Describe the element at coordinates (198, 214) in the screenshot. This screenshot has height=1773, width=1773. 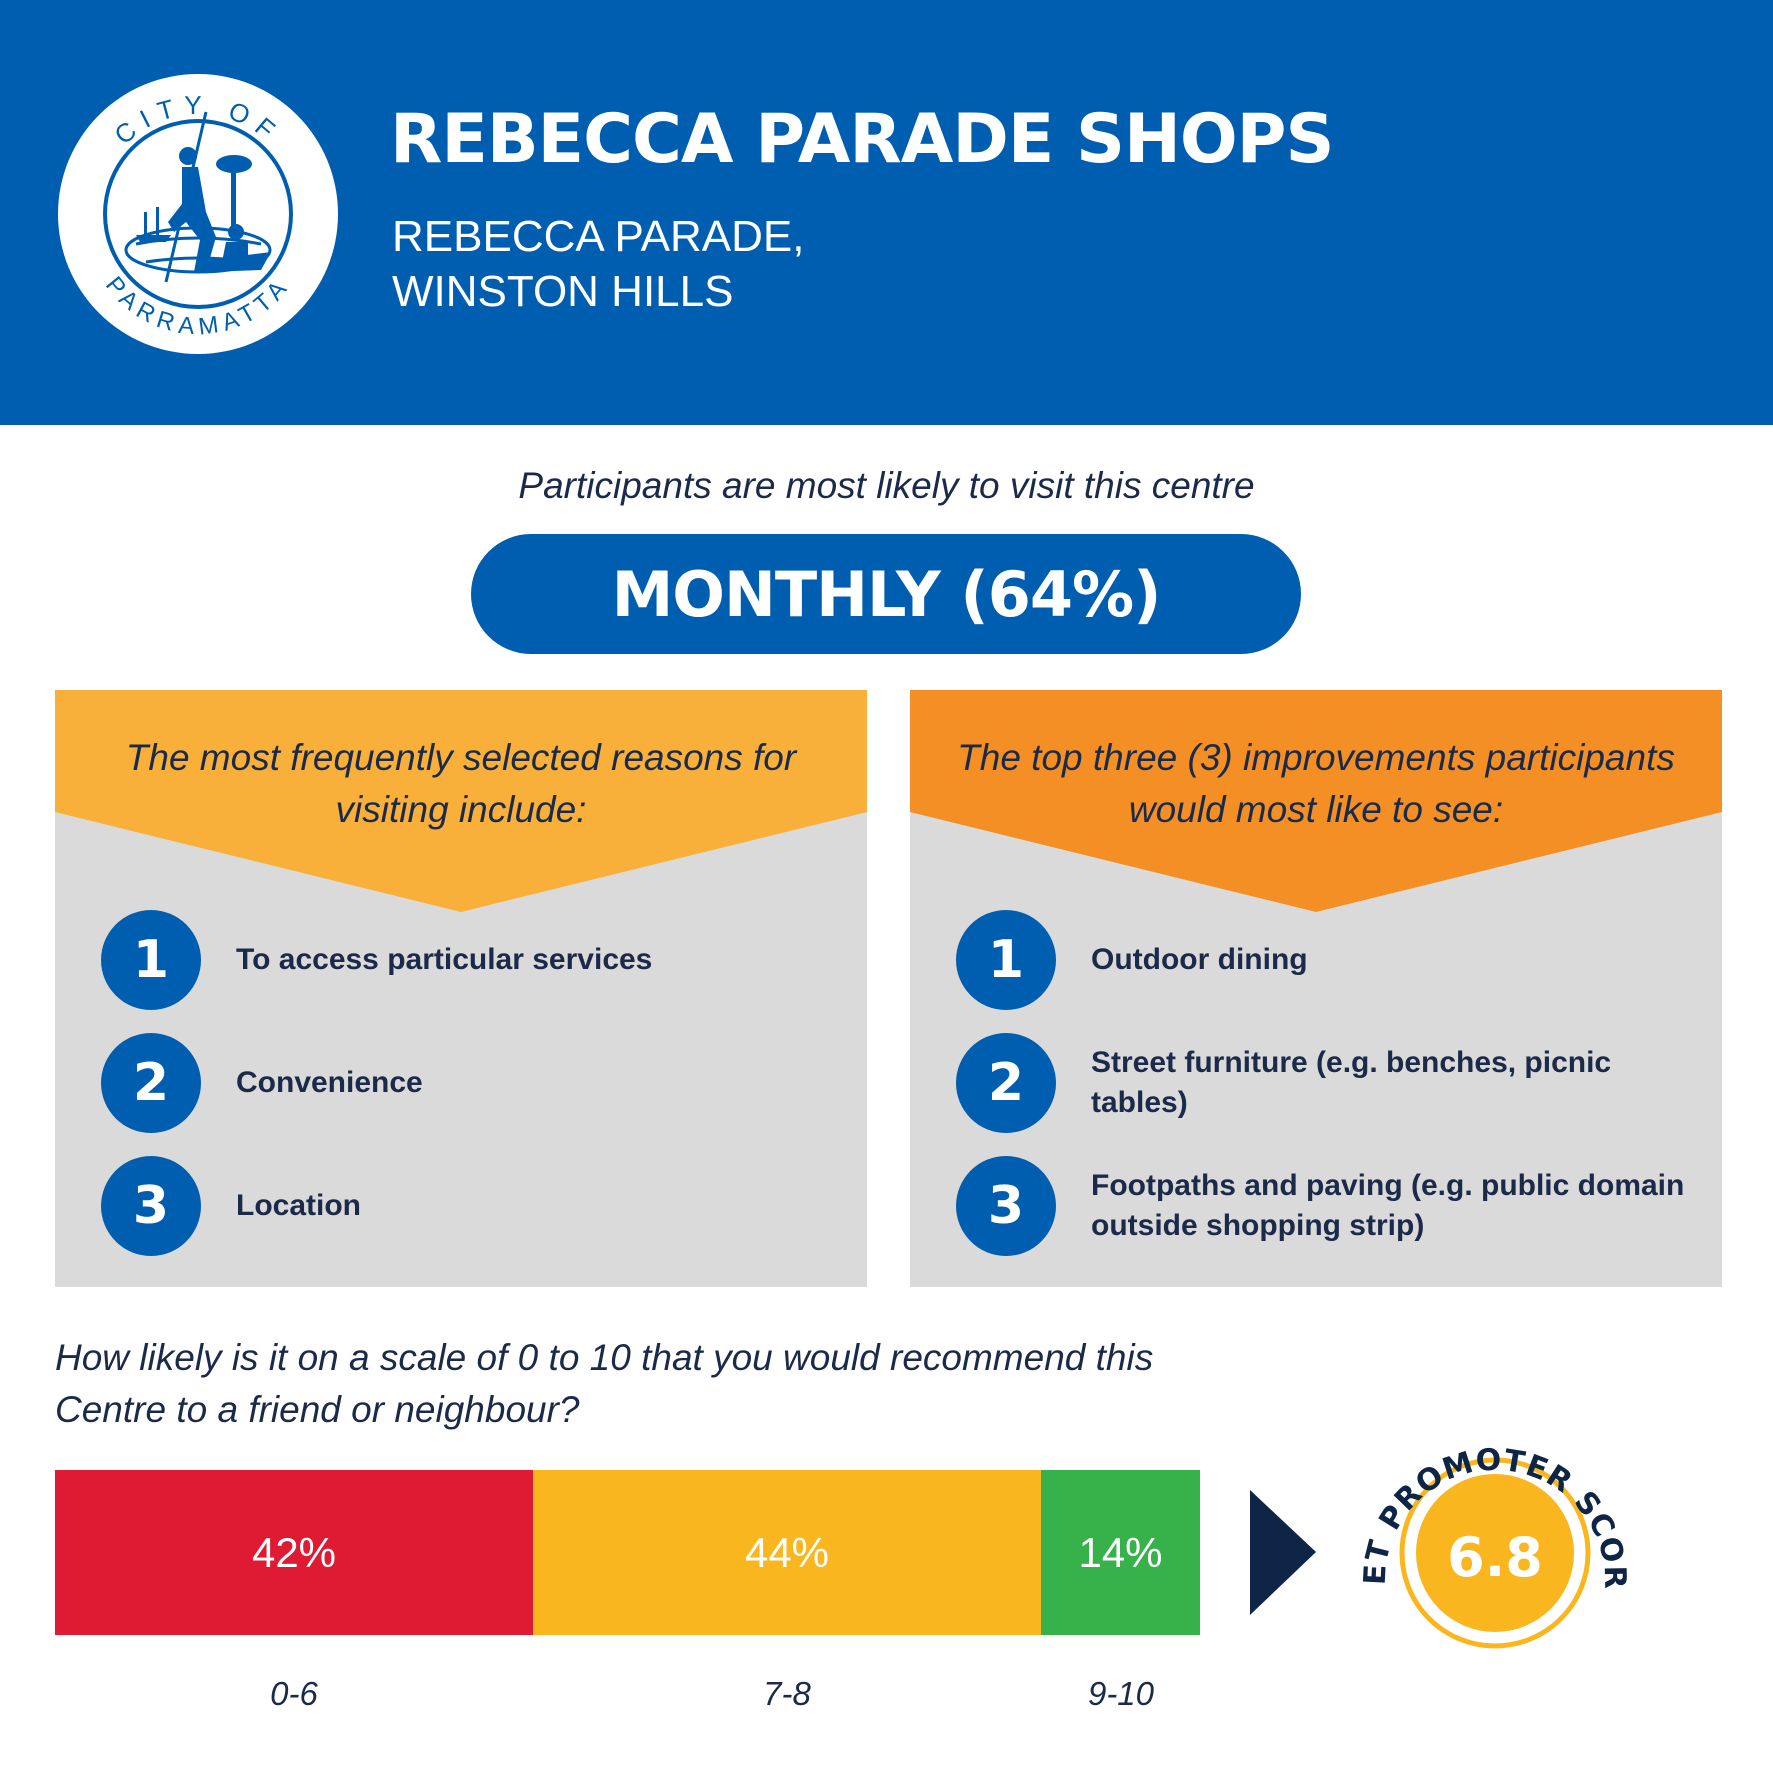
I see `city-of-parramatta-logo: CITY OF PARRAMATTA` at that location.